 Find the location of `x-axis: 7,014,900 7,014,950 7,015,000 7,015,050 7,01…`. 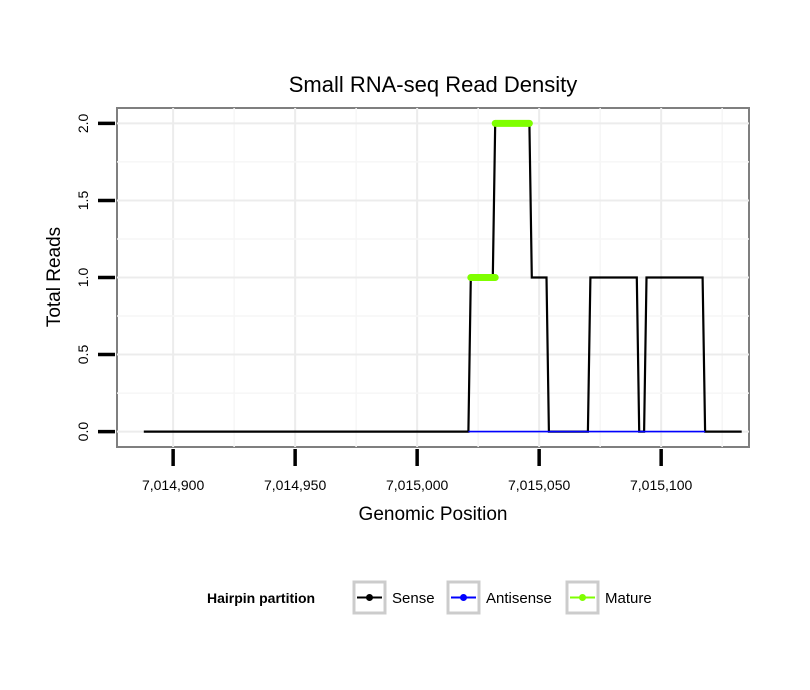

x-axis: 7,014,900 7,014,950 7,015,000 7,015,050 7,01… is located at coordinates (417, 471).